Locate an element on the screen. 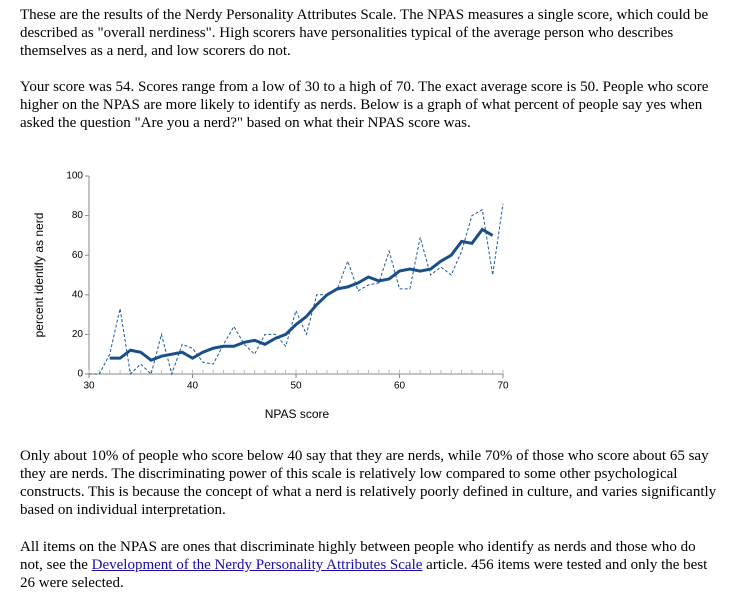 The width and height of the screenshot is (730, 599). x-axis-label: NPAS score is located at coordinates (297, 414).